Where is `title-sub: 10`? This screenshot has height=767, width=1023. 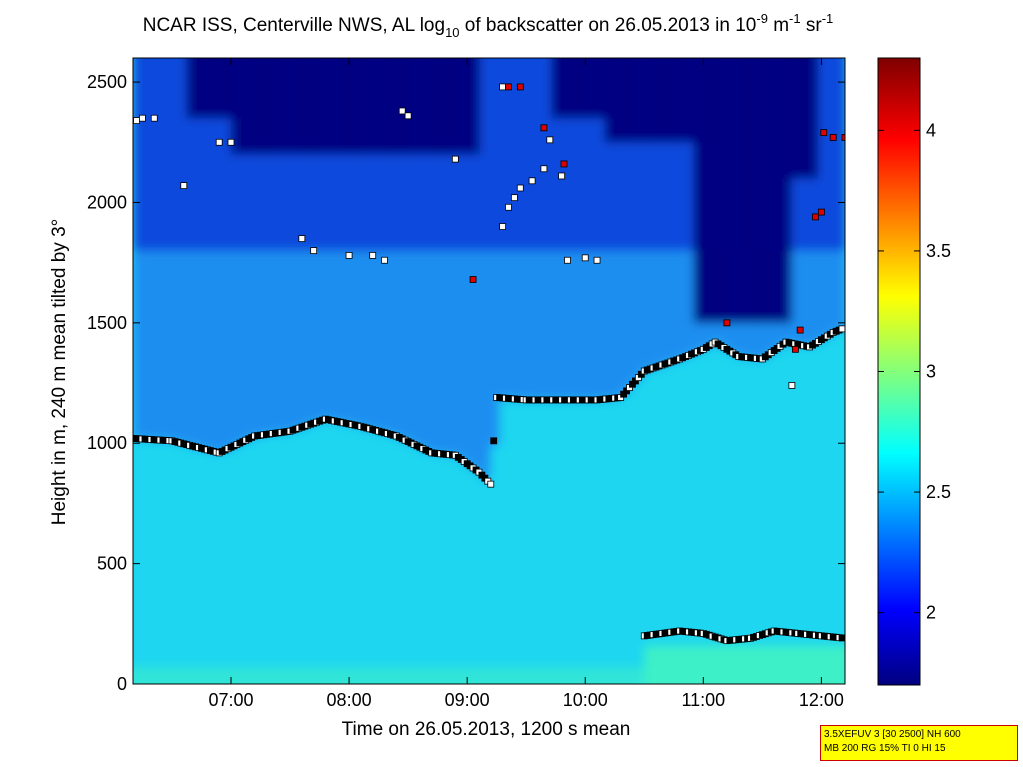 title-sub: 10 is located at coordinates (452, 32).